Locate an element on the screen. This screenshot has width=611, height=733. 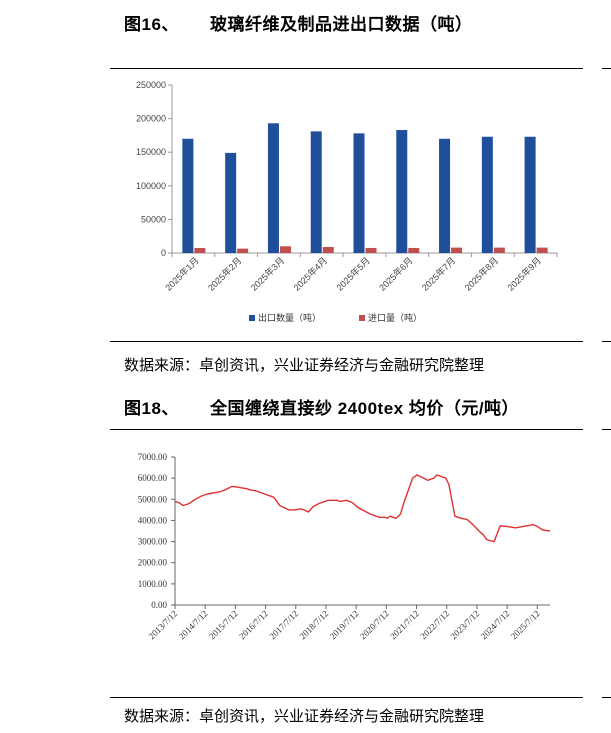
x-tick-label: 2025年5月 is located at coordinates (353, 274).